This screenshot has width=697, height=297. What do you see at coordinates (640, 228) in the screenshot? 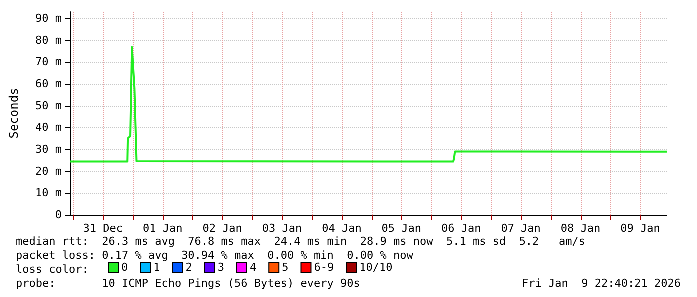
I see `x-tick-label: 09 Jan` at bounding box center [640, 228].